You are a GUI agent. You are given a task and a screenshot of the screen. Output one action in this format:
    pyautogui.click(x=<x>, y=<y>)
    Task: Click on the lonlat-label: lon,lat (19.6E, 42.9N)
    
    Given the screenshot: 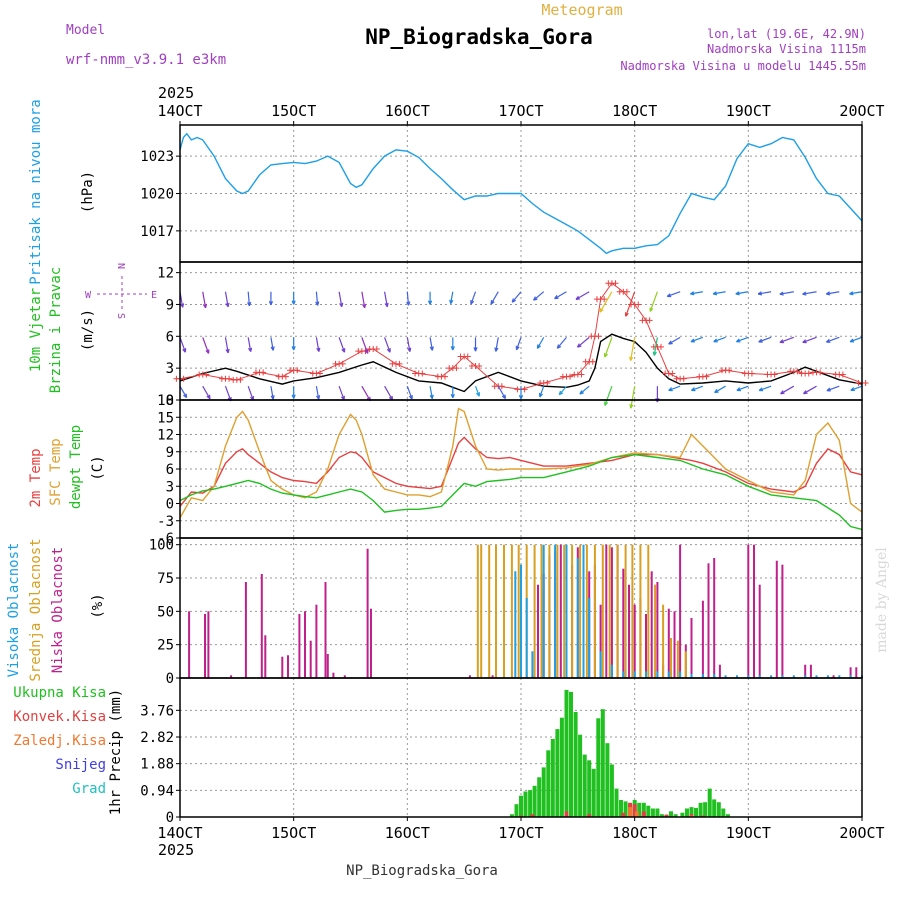 What is the action you would take?
    pyautogui.click(x=786, y=34)
    